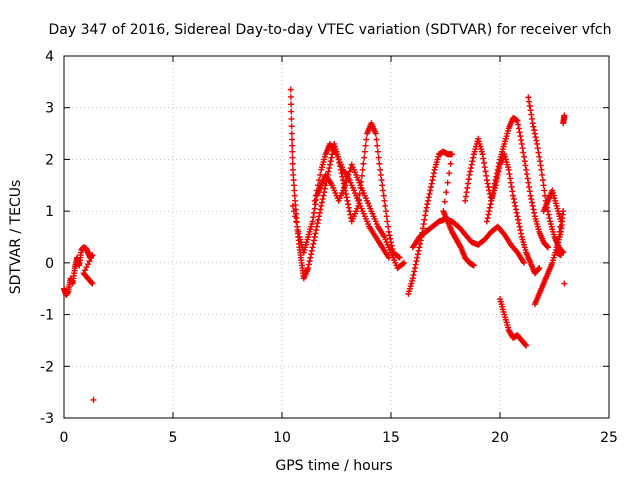 The image size is (640, 480). What do you see at coordinates (609, 438) in the screenshot?
I see `x-tick-label: 25` at bounding box center [609, 438].